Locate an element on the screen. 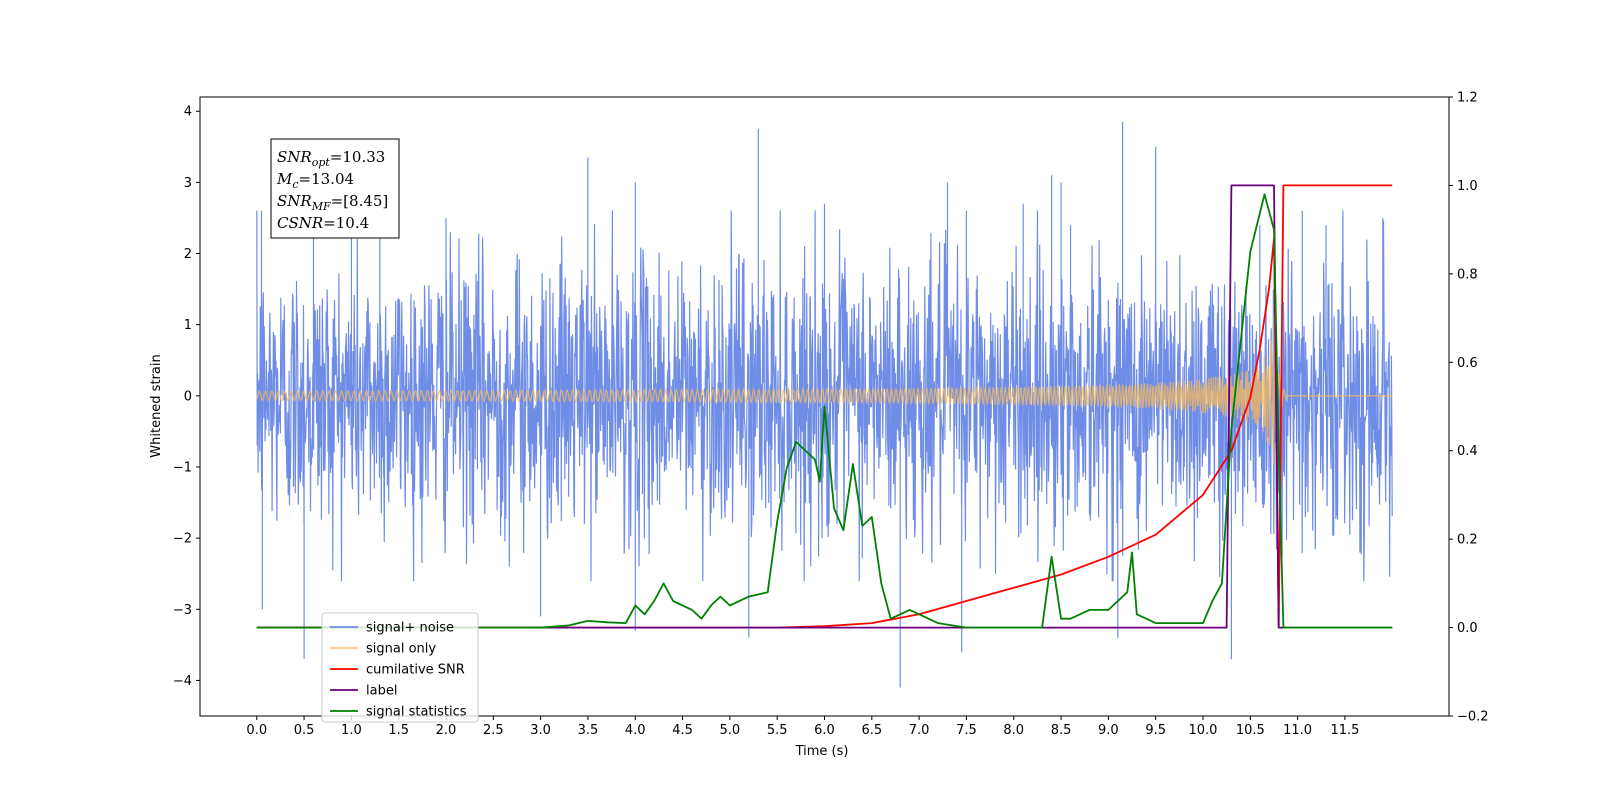  x-tick-label: 9.0 is located at coordinates (1108, 730).